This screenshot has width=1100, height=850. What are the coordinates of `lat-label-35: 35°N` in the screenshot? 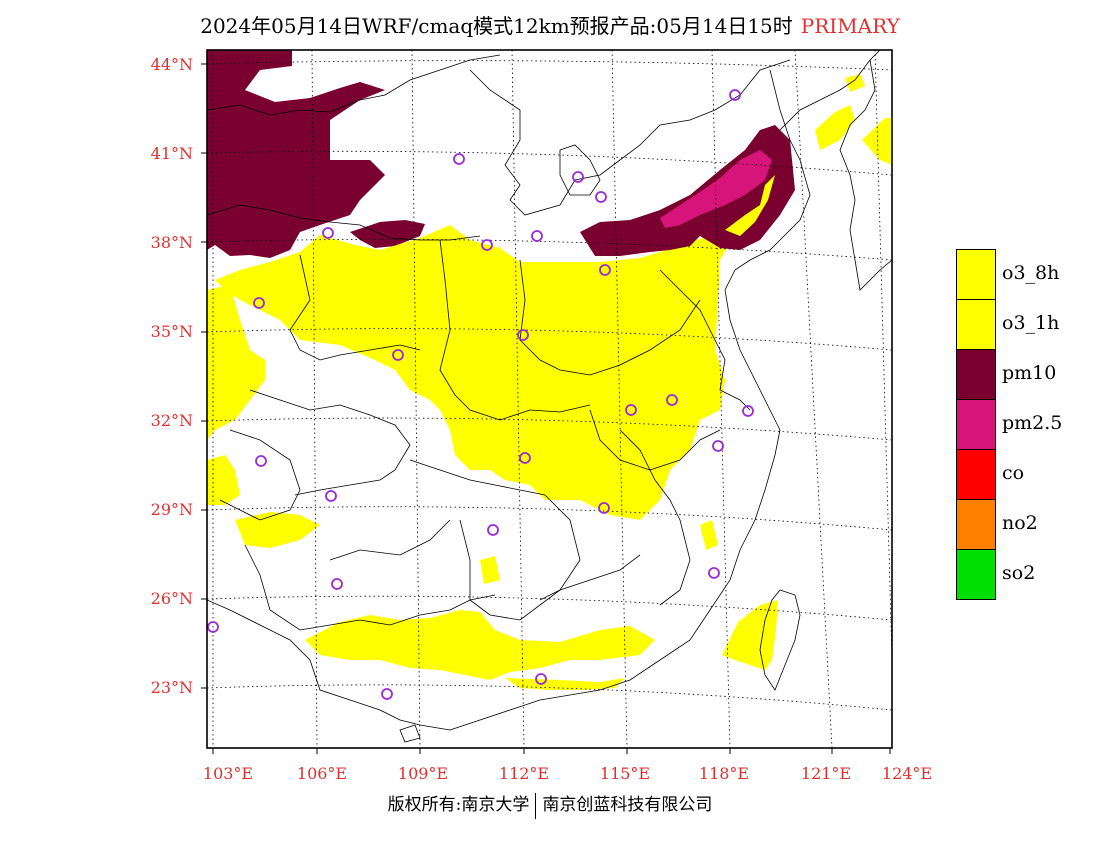 It's located at (171, 331).